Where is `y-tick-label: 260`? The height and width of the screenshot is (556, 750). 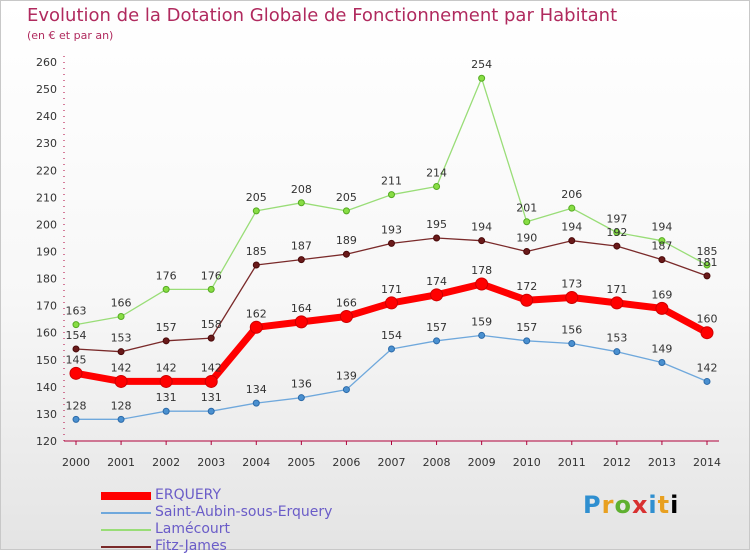
y-tick-label: 260 is located at coordinates (46, 62).